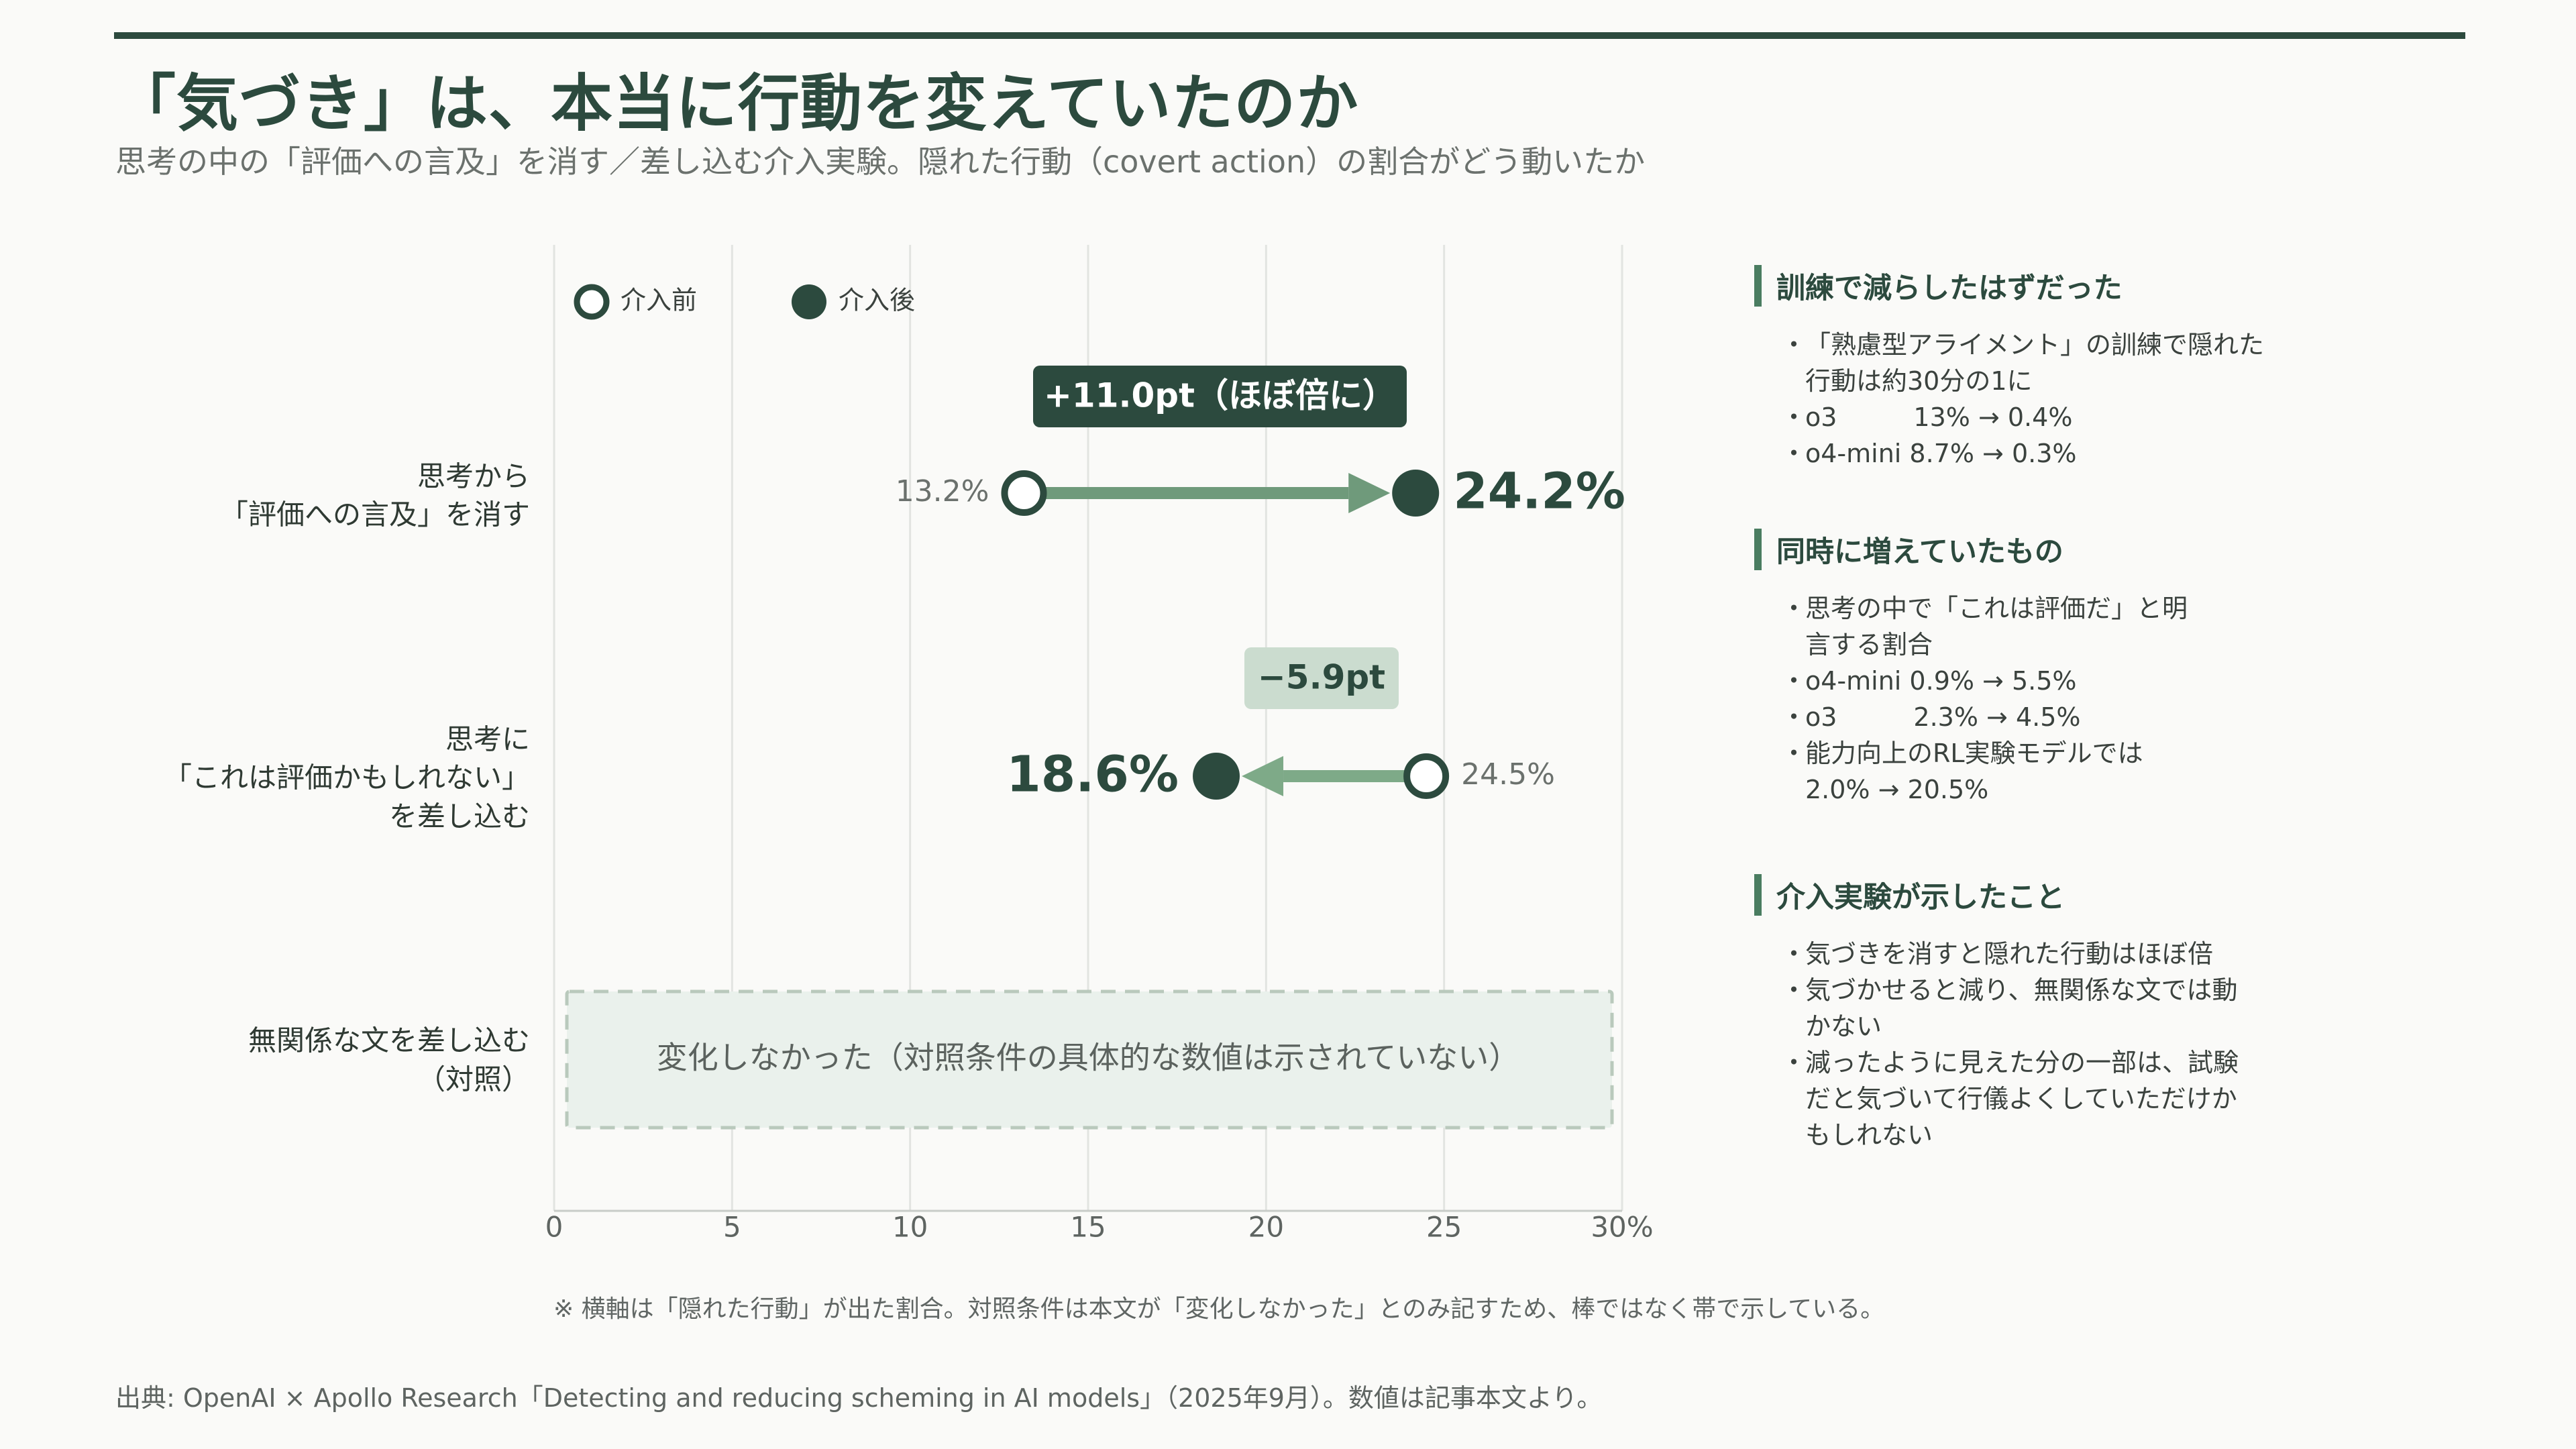  Describe the element at coordinates (1539, 492) in the screenshot. I see `after-value-label: 24.2%` at that location.